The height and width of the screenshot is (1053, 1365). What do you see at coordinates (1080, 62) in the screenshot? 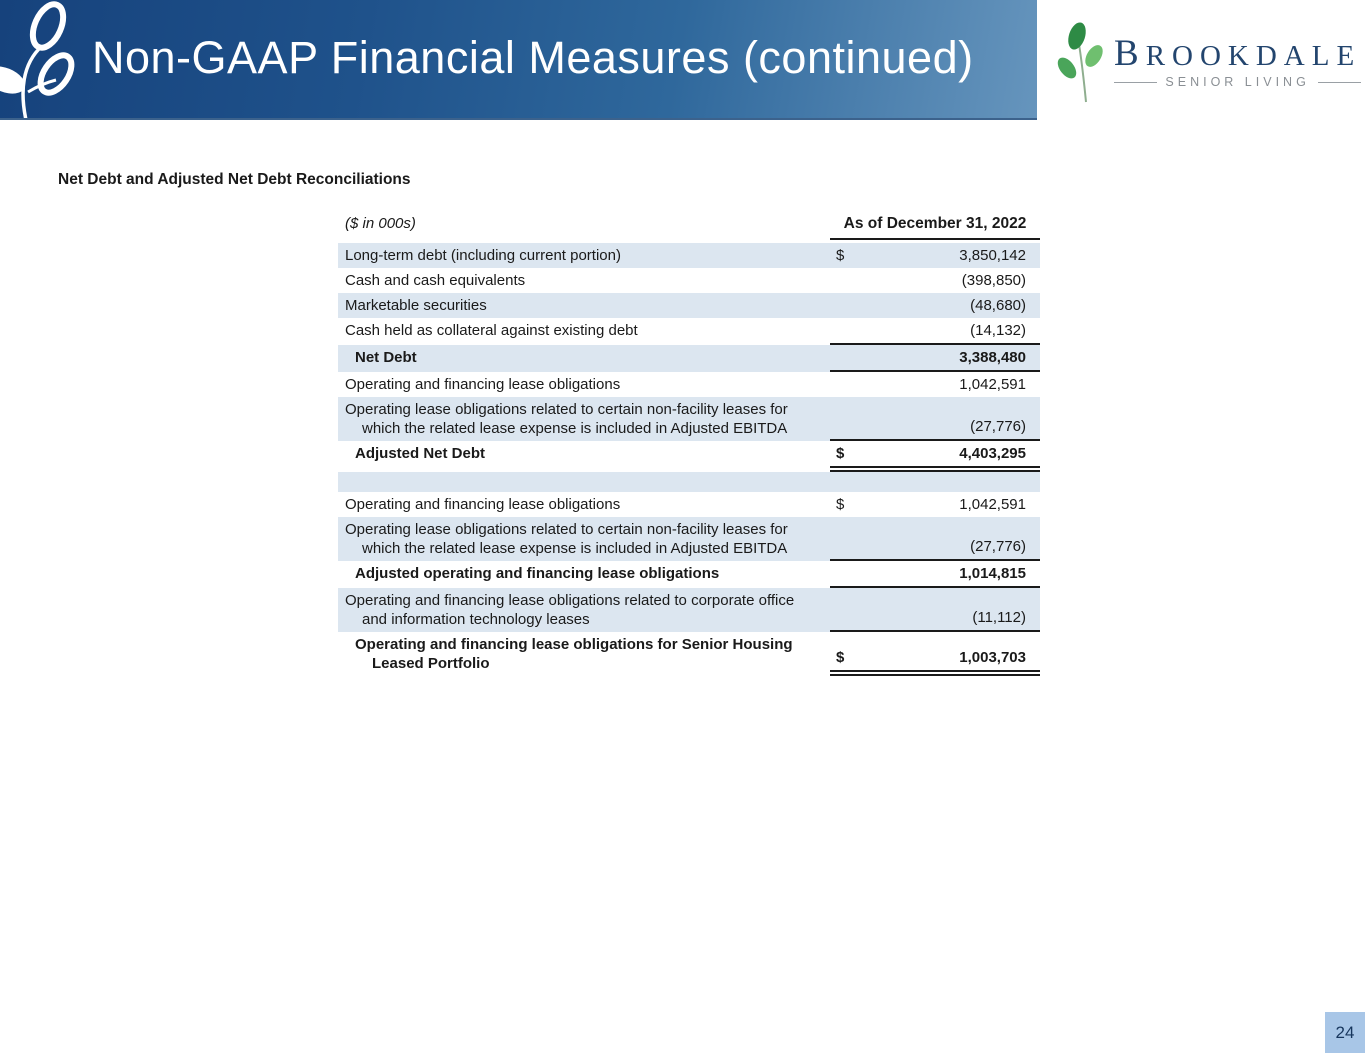
I see `logo-leaves-icon` at bounding box center [1080, 62].